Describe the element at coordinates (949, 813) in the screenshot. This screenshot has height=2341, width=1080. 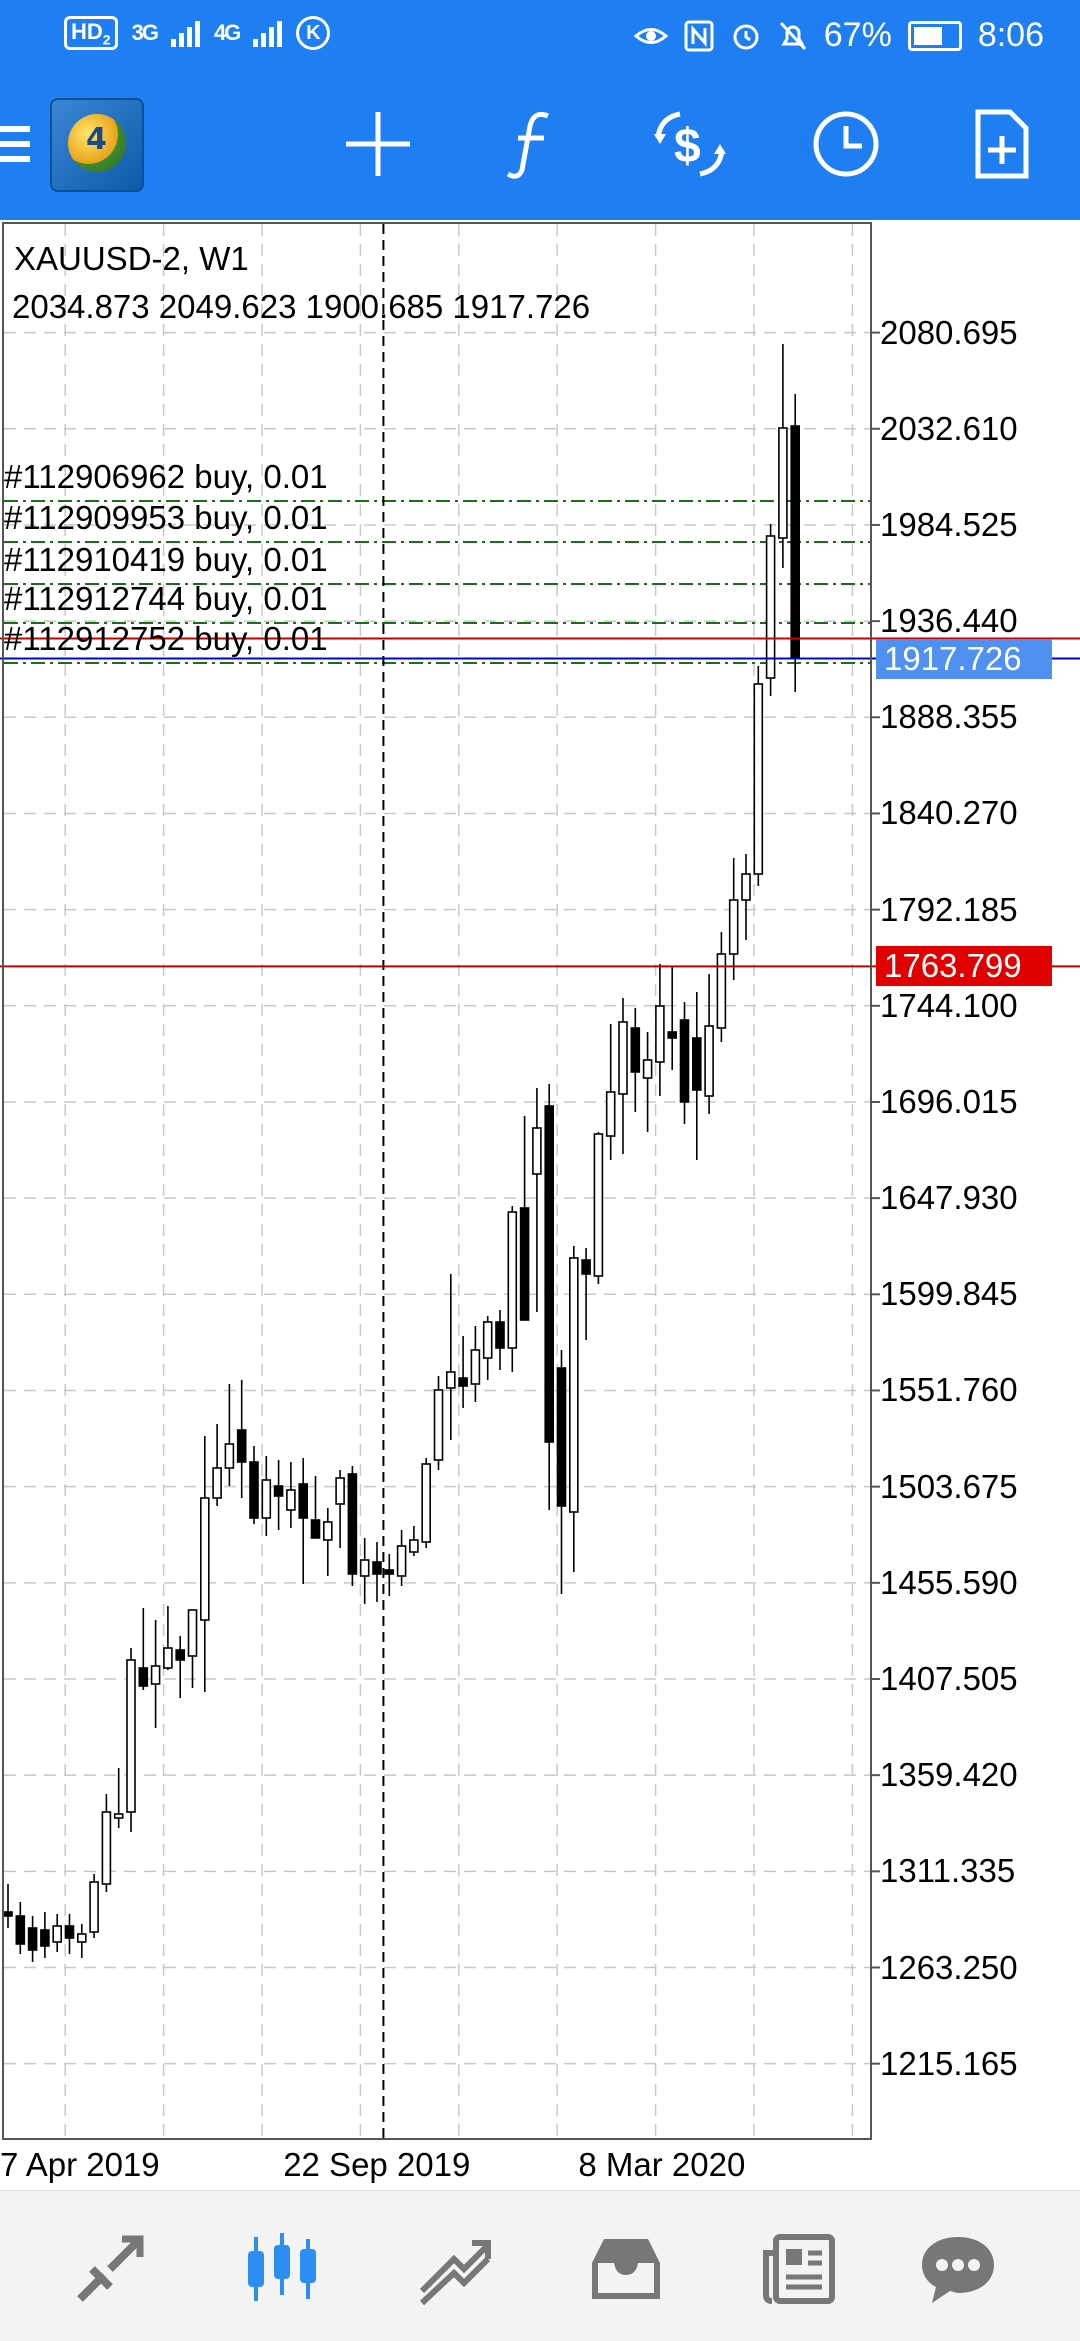
I see `y-tick-label: 1840.270` at that location.